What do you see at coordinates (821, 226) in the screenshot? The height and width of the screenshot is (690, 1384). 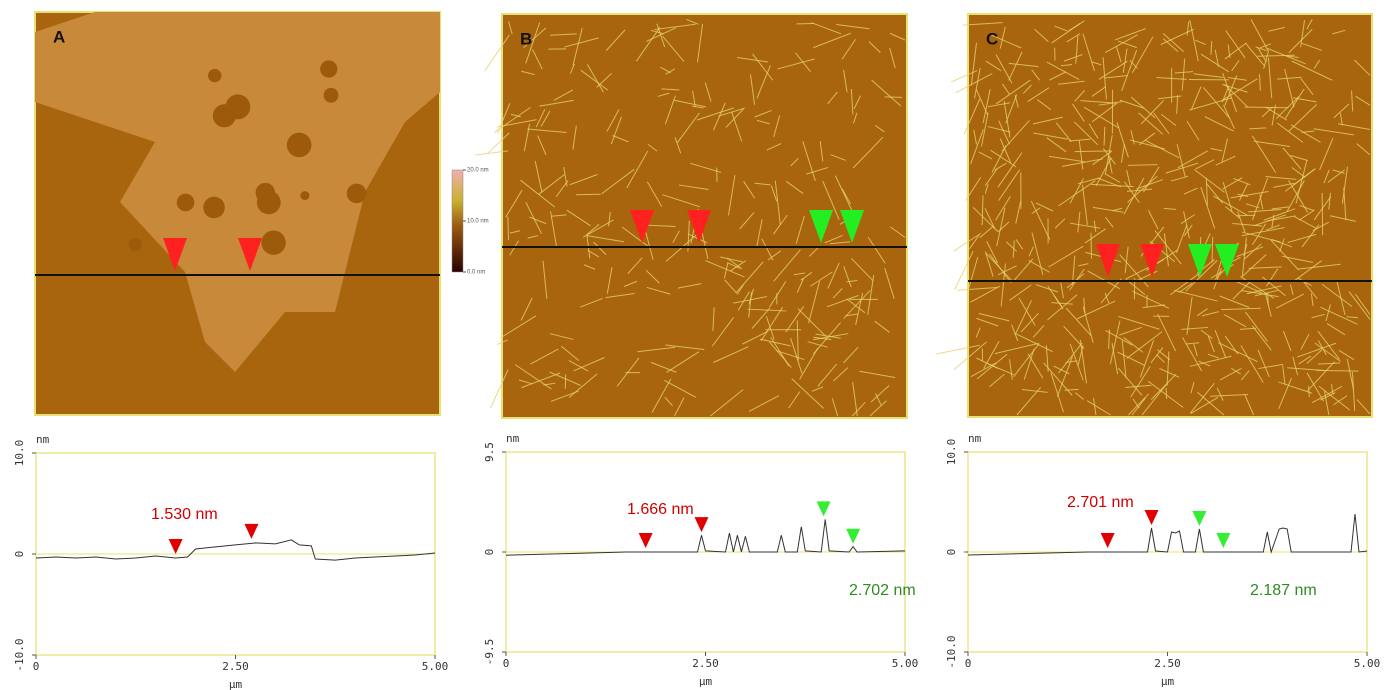 I see `cursor-arrow` at bounding box center [821, 226].